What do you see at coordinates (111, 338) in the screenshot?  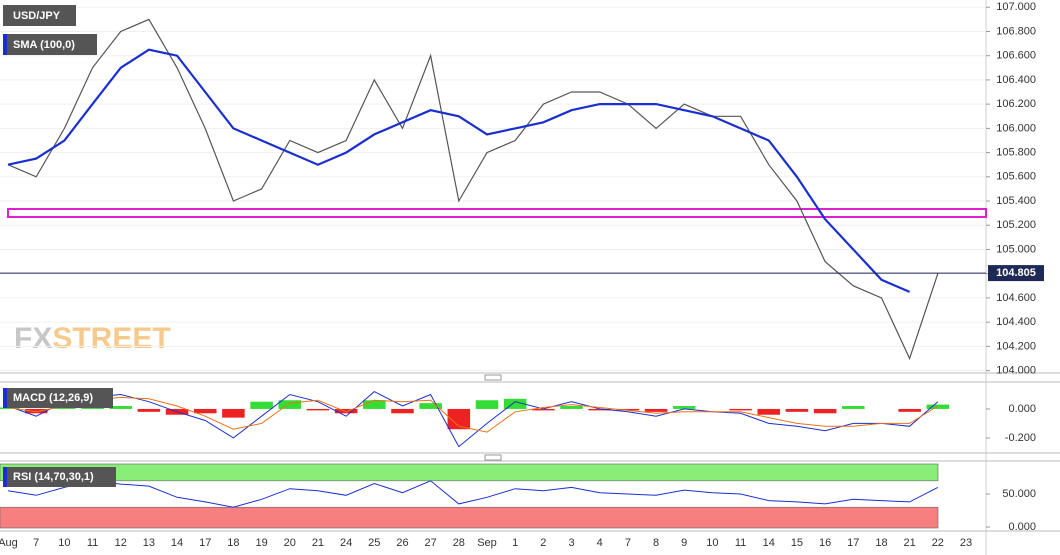 I see `watermark-street: STREET` at bounding box center [111, 338].